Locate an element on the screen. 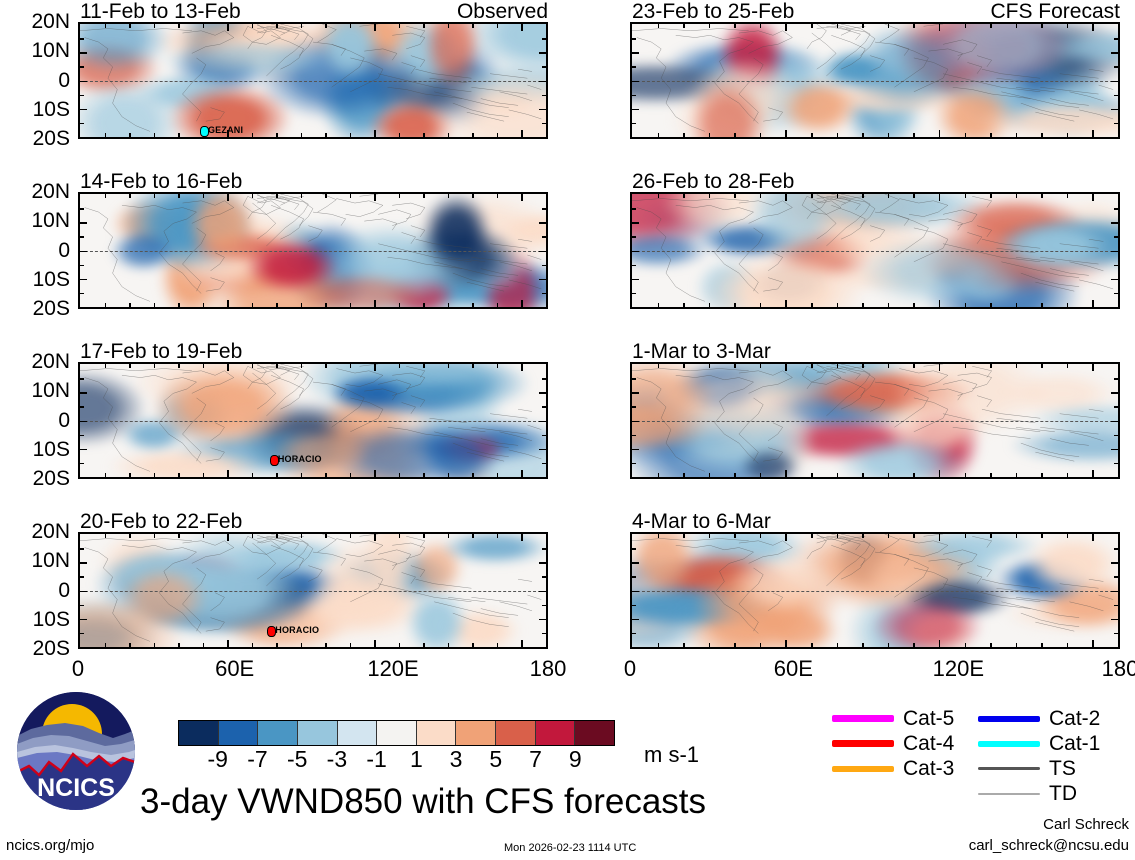 This screenshot has height=860, width=1135. y-tick-label: 10N is located at coordinates (50, 221).